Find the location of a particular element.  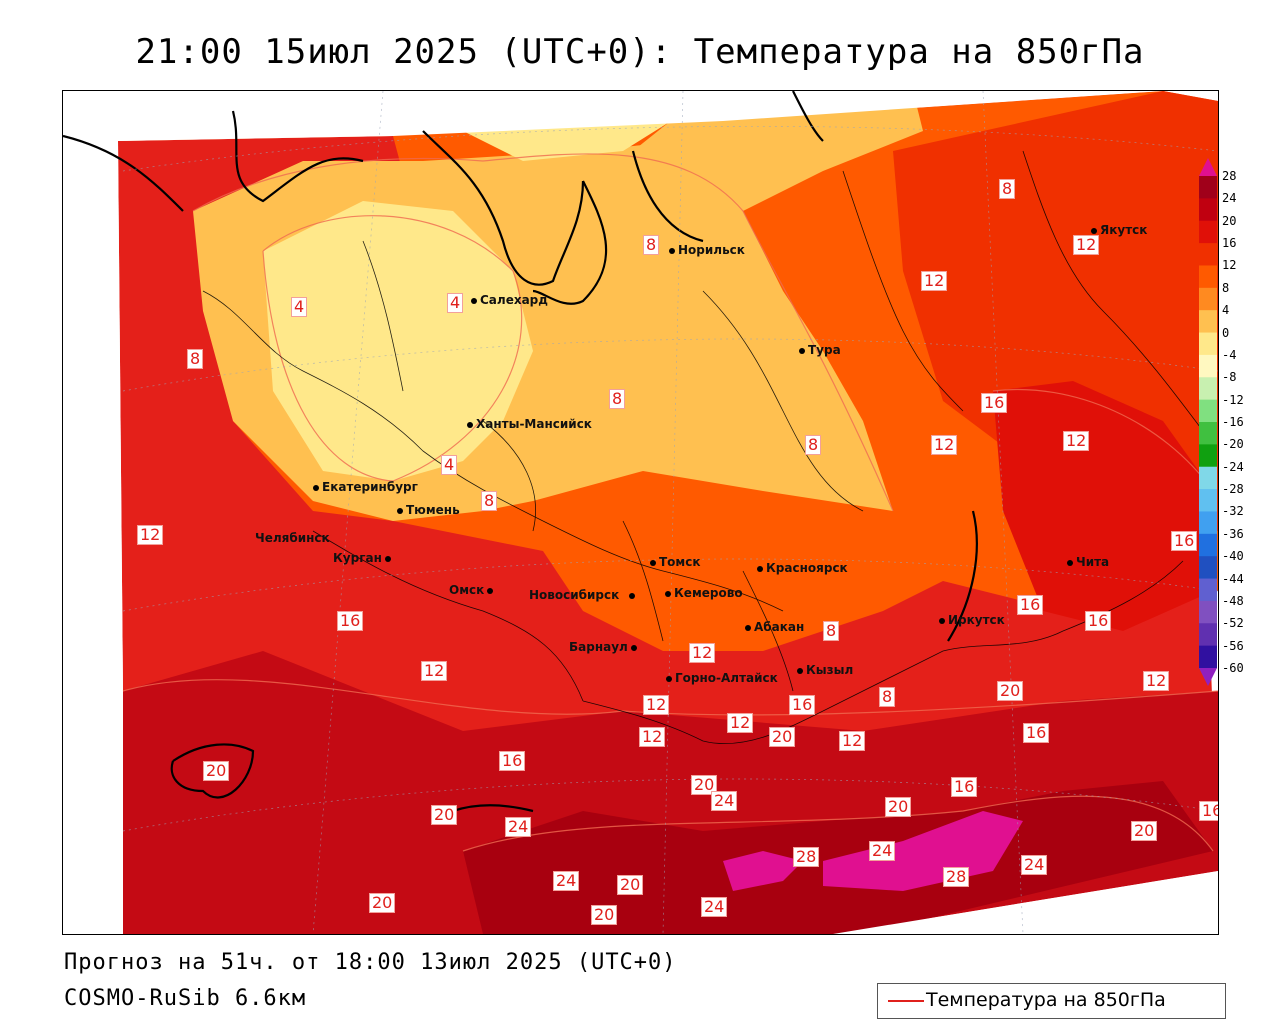

city-label: Новосибирск is located at coordinates (583, 595).